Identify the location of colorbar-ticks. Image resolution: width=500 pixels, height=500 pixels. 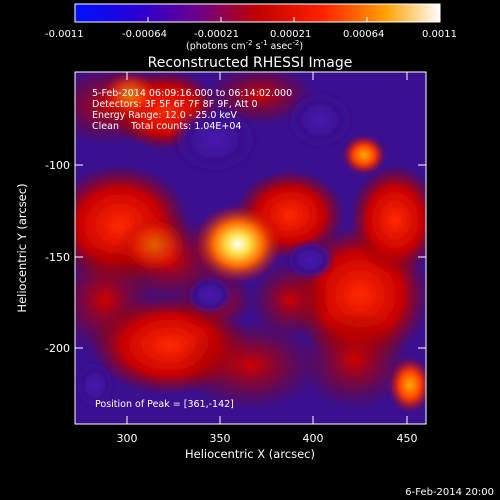
(257, 19).